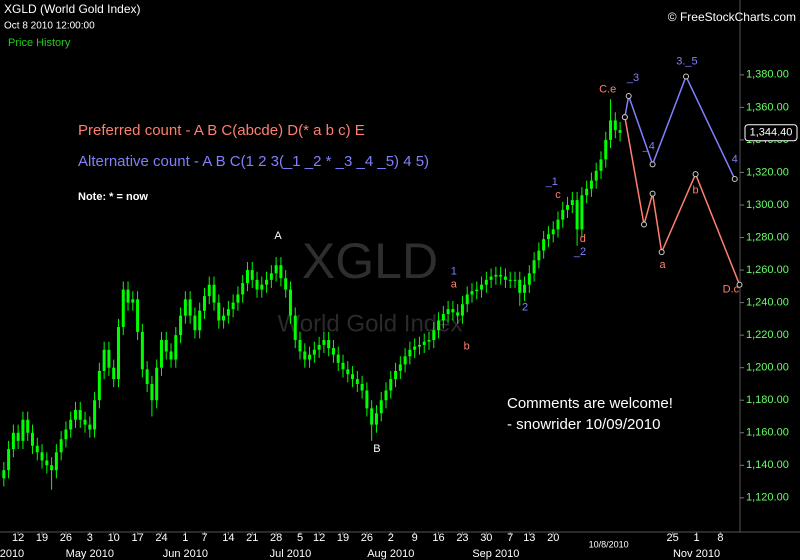 The width and height of the screenshot is (800, 560). What do you see at coordinates (185, 538) in the screenshot?
I see `x-tick-label: 1` at bounding box center [185, 538].